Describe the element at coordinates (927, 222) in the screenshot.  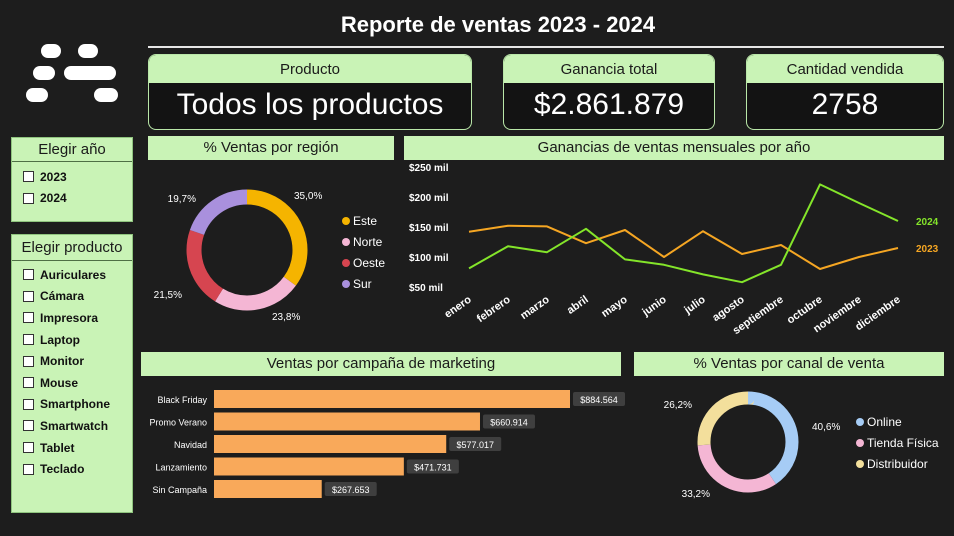
I see `monthly-series-label-2024: 2024` at that location.